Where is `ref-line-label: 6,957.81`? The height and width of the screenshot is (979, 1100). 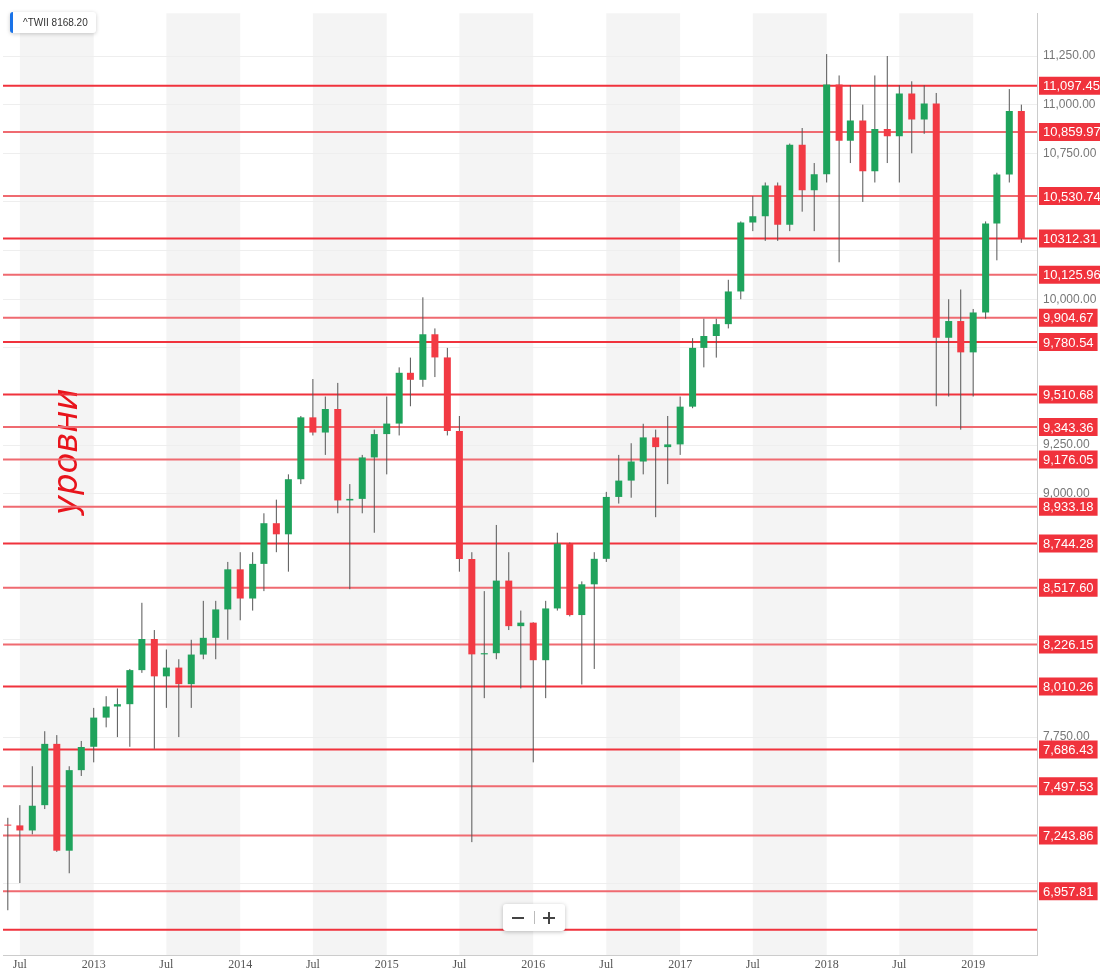 ref-line-label: 6,957.81 is located at coordinates (1068, 891).